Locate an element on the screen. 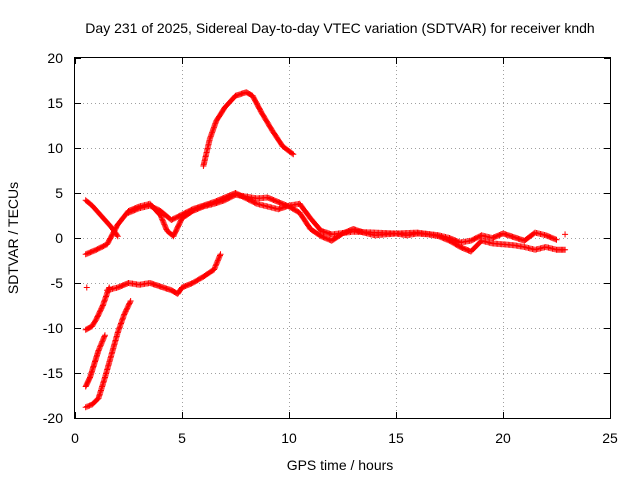 Image resolution: width=640 pixels, height=480 pixels. y-tick-label: -10 is located at coordinates (53, 328).